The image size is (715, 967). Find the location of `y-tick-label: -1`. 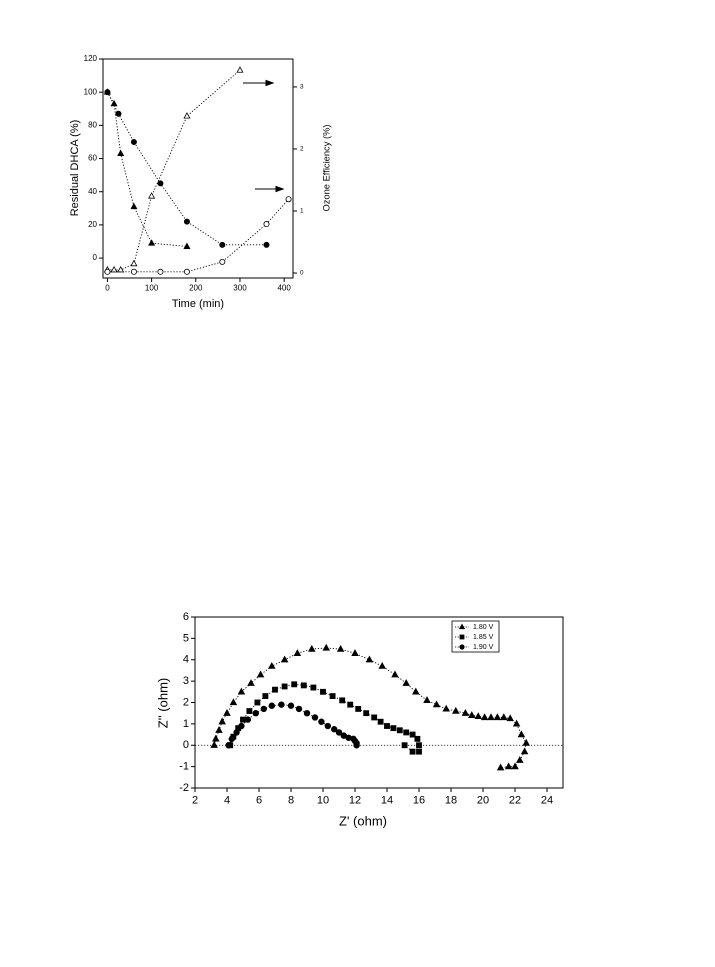

y-tick-label: -1 is located at coordinates (184, 767).